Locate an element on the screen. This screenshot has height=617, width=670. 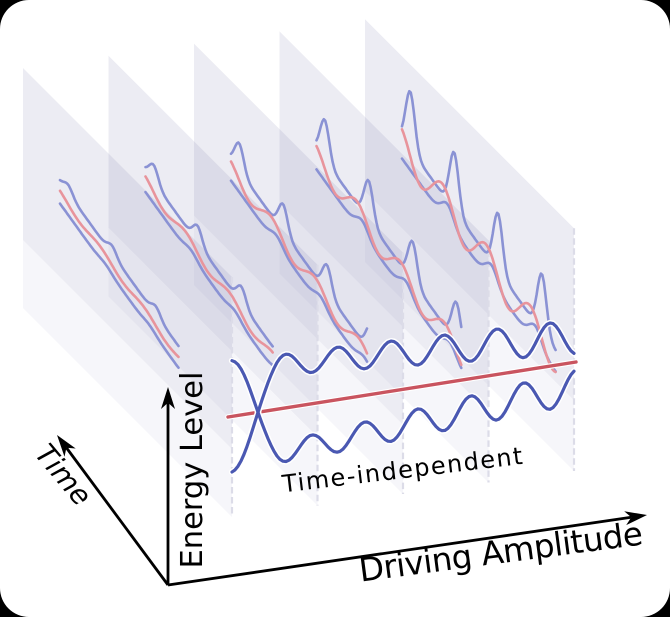
front-time-independent-plot is located at coordinates (402, 397).